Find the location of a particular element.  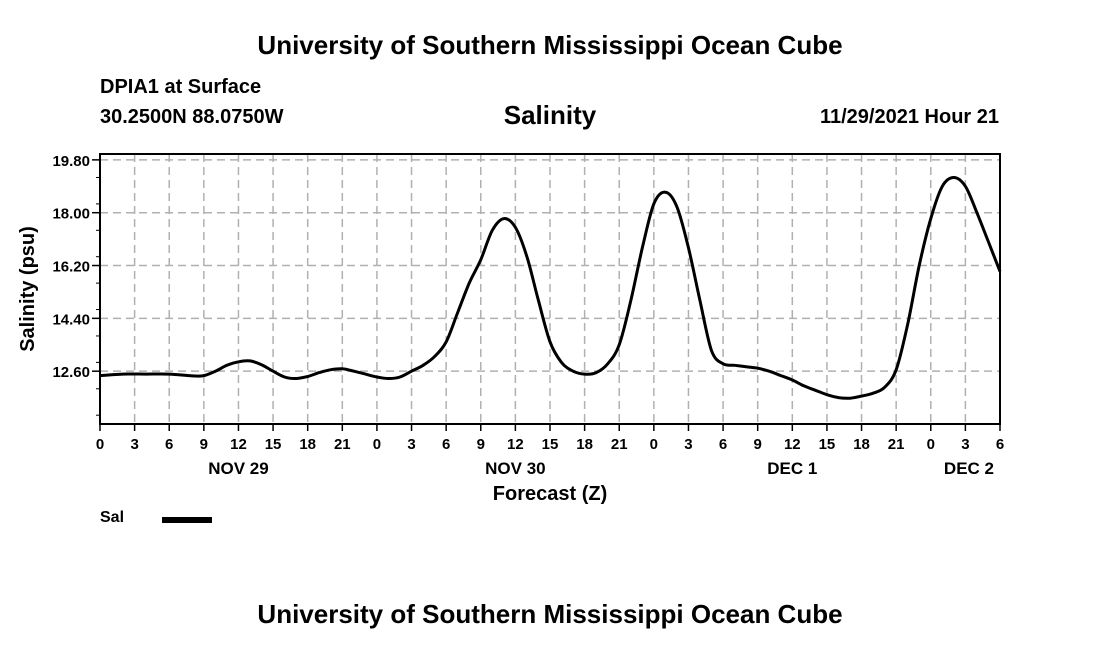

x-axis-label: Forecast (Z) is located at coordinates (550, 494).